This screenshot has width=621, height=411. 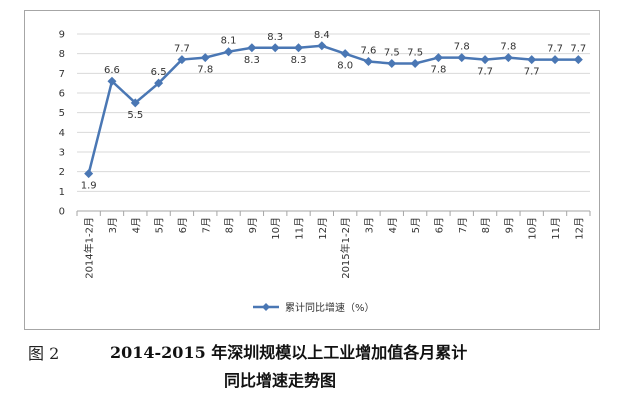 What do you see at coordinates (345, 66) in the screenshot?
I see `data-label: 8.0` at bounding box center [345, 66].